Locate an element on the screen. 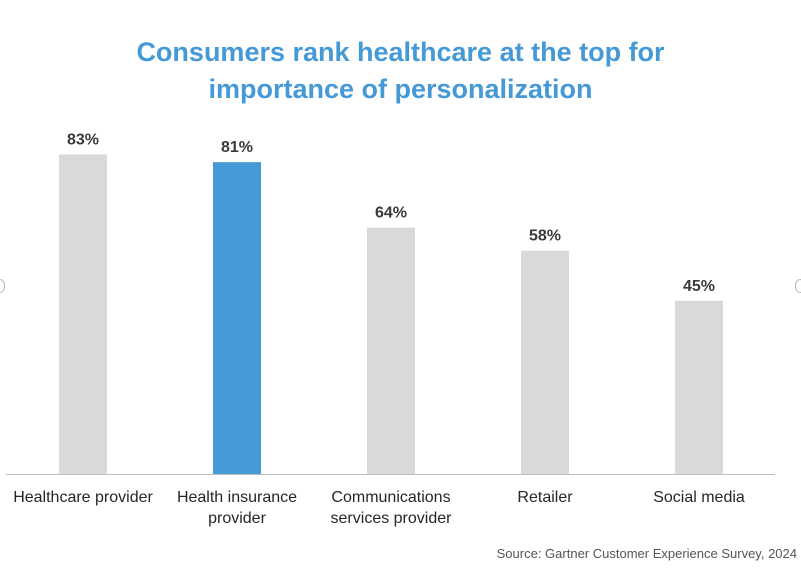  category-label-4: Retailer is located at coordinates (545, 497).